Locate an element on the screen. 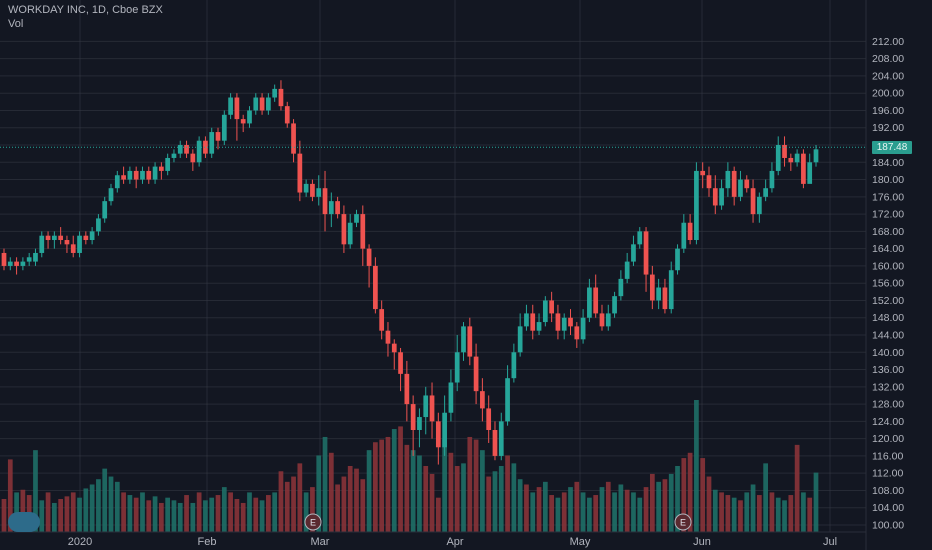 This screenshot has height=550, width=932. price-tick-label: 164.00 is located at coordinates (888, 249).